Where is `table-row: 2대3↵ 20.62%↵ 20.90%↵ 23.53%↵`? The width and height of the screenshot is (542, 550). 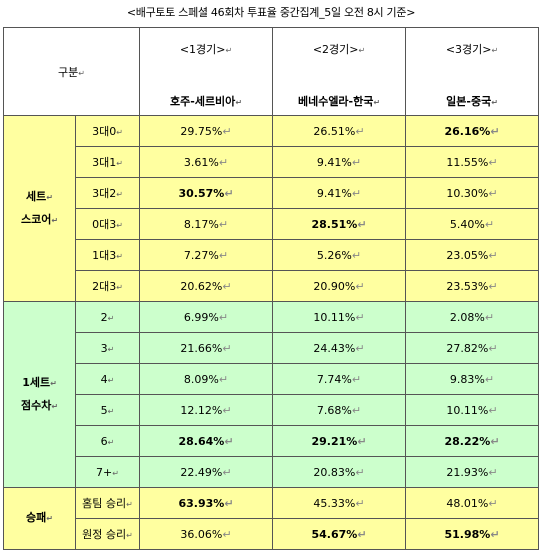
table-row: 2대3↵ 20.62%↵ 20.90%↵ 23.53%↵ is located at coordinates (272, 286).